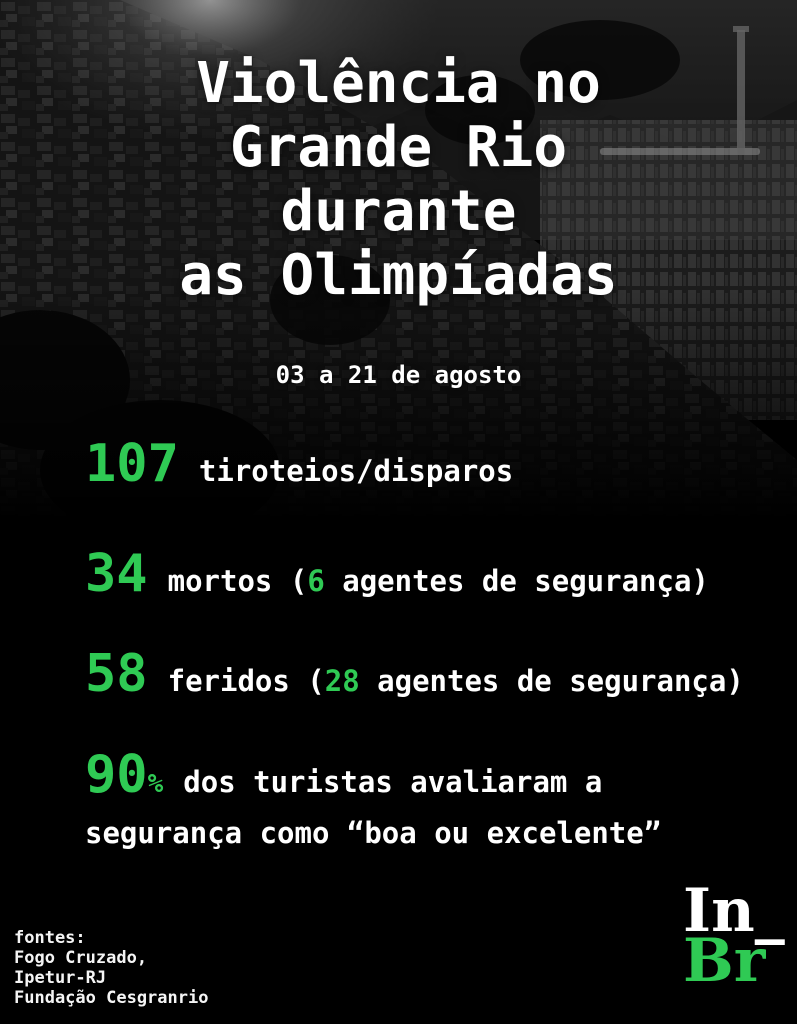 The height and width of the screenshot is (1024, 797). I want to click on stat-number: 107, so click(132, 464).